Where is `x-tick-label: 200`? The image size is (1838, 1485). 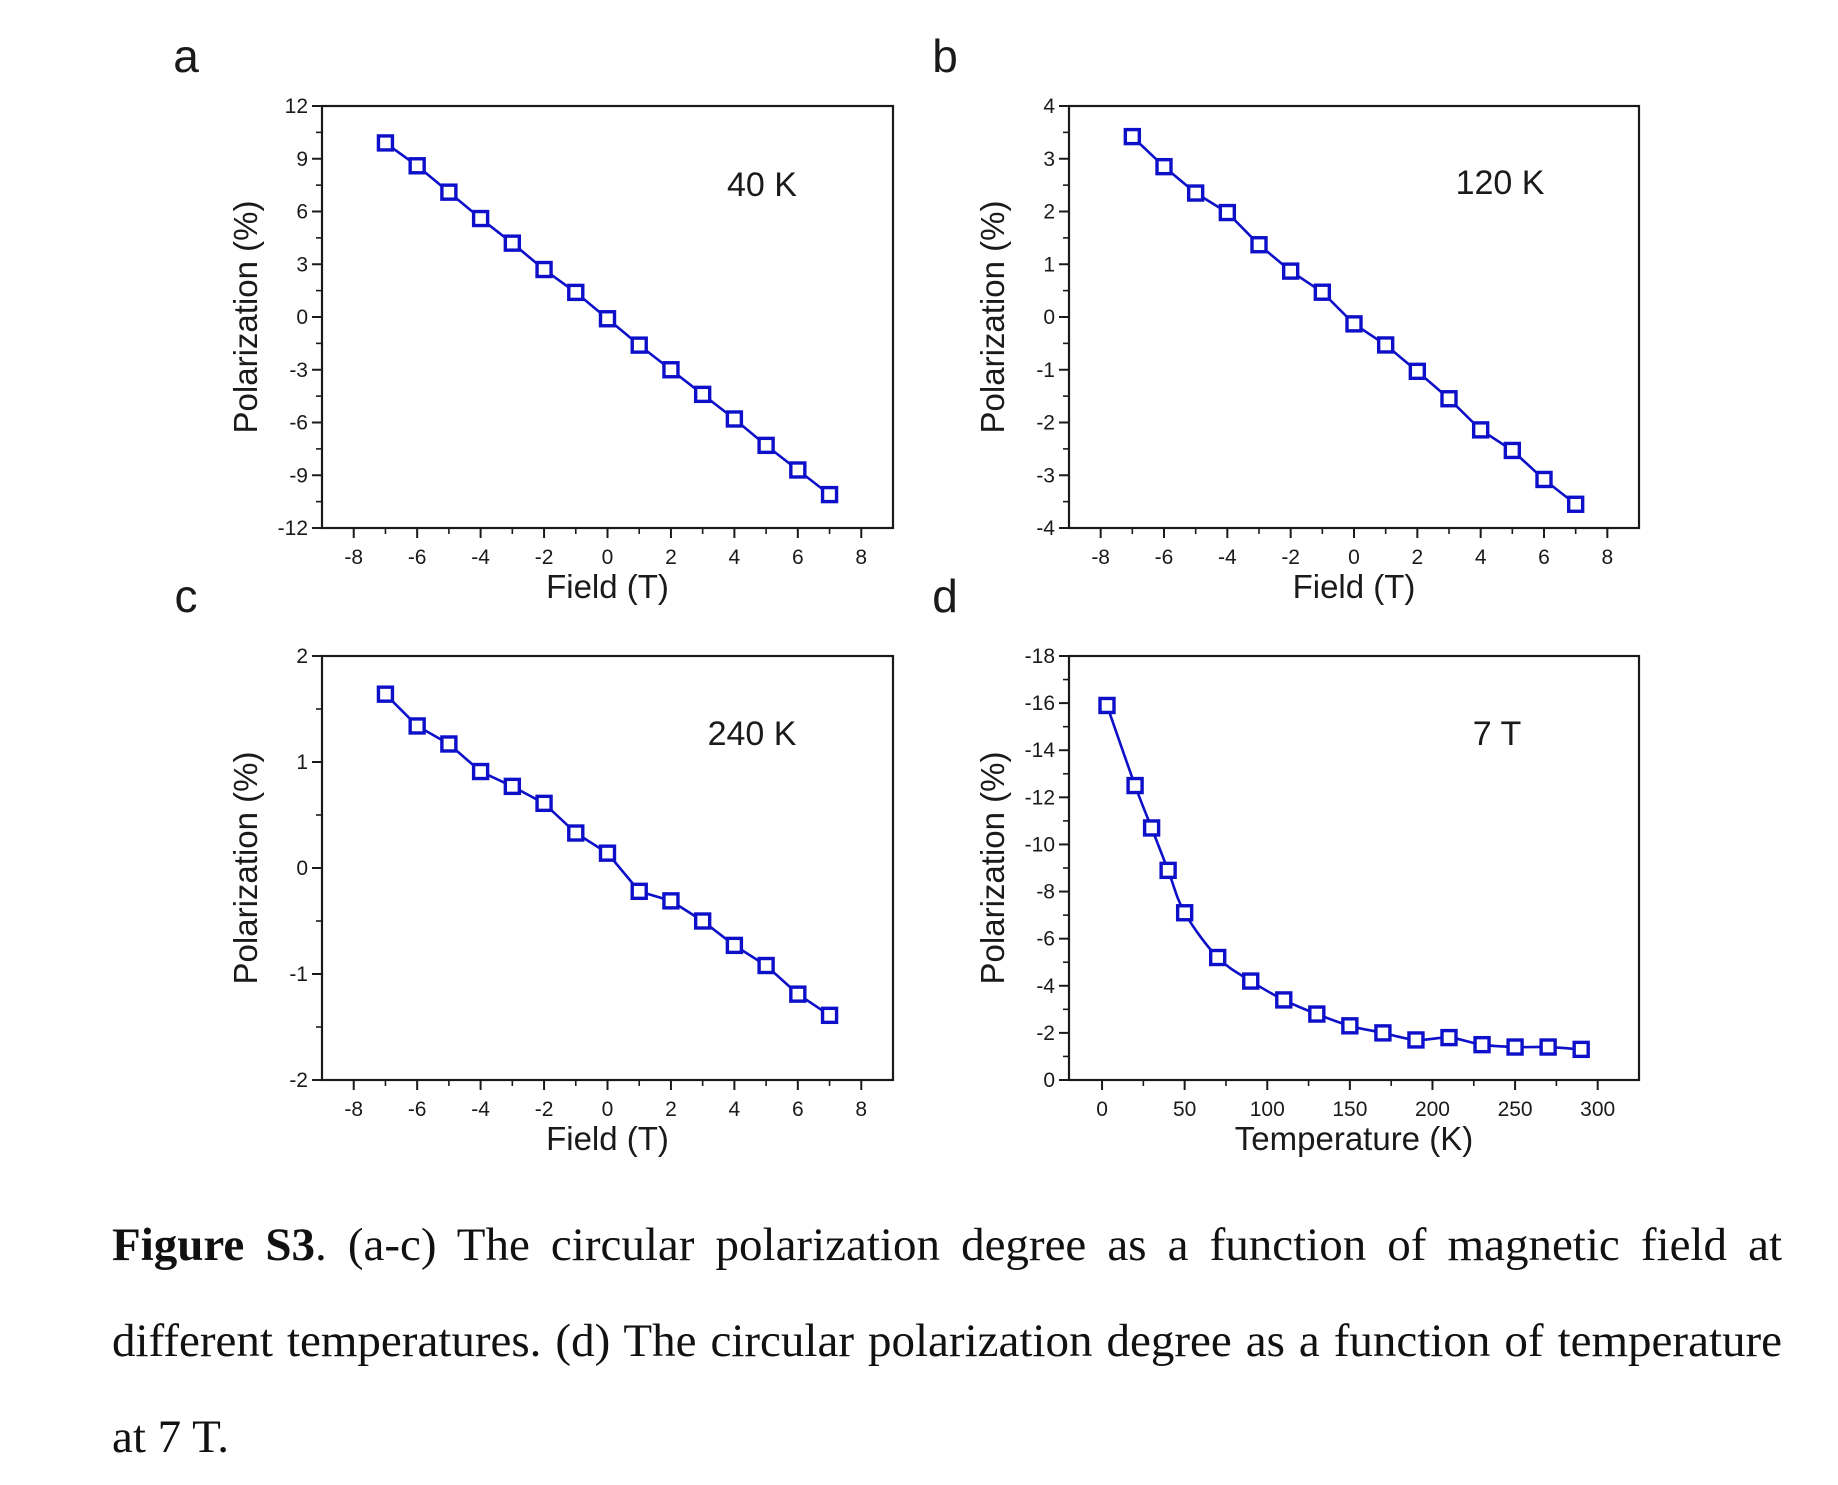
x-tick-label: 200 is located at coordinates (1432, 1109).